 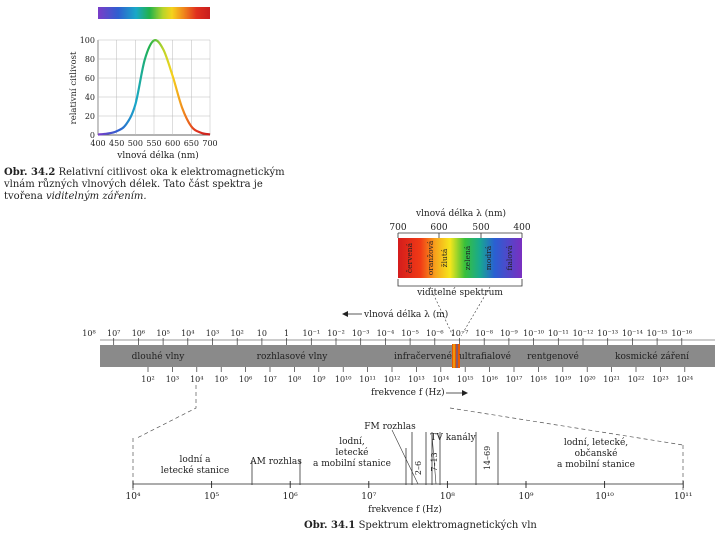 What do you see at coordinates (405, 314) in the screenshot?
I see `wavelength-axis-label: vlnová délka λ (m)` at bounding box center [405, 314].